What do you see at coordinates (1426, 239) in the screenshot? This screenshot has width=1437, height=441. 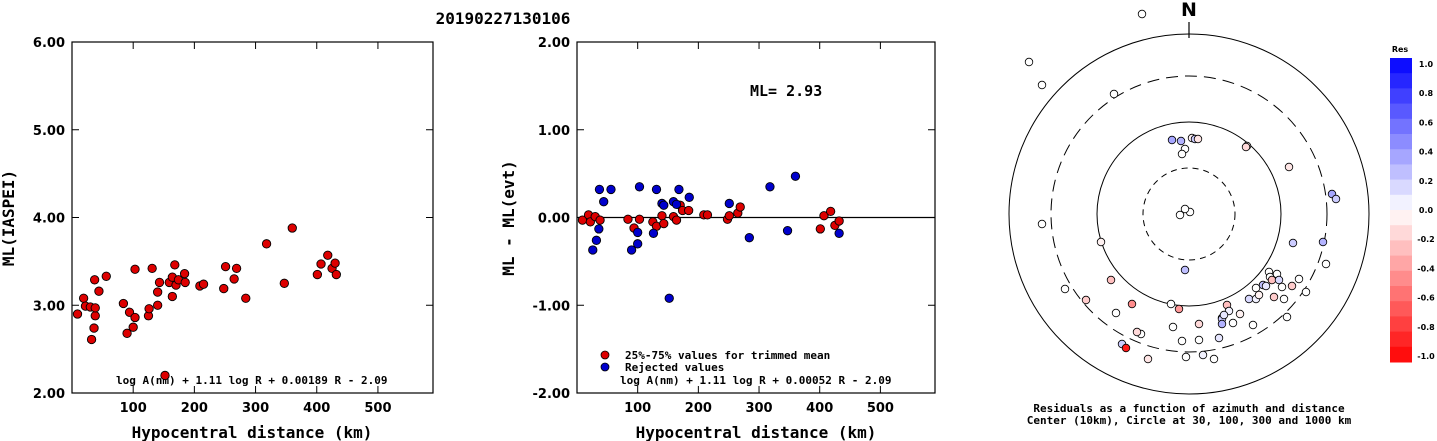 I see `colorbar-tick-label: -0.2` at bounding box center [1426, 239].